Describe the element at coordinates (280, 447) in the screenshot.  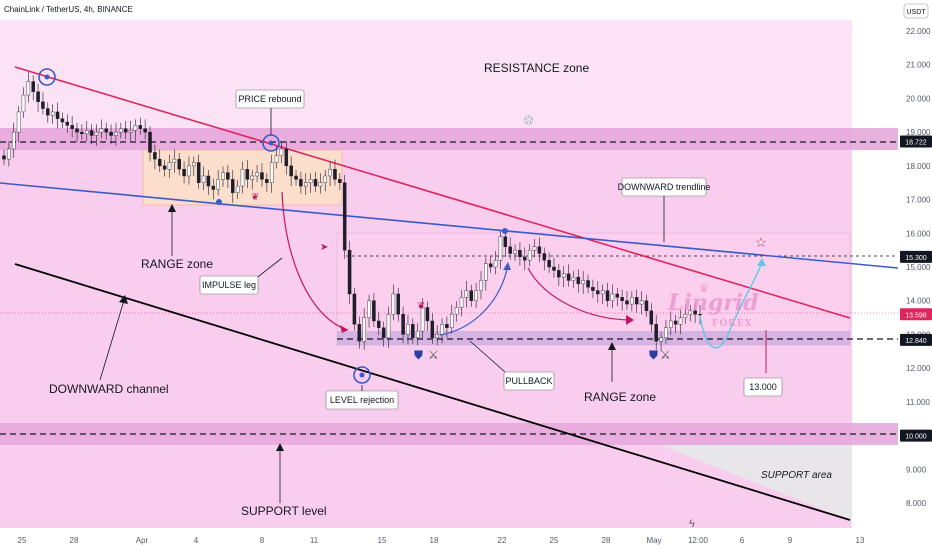
I see `support-arrowhead` at that location.